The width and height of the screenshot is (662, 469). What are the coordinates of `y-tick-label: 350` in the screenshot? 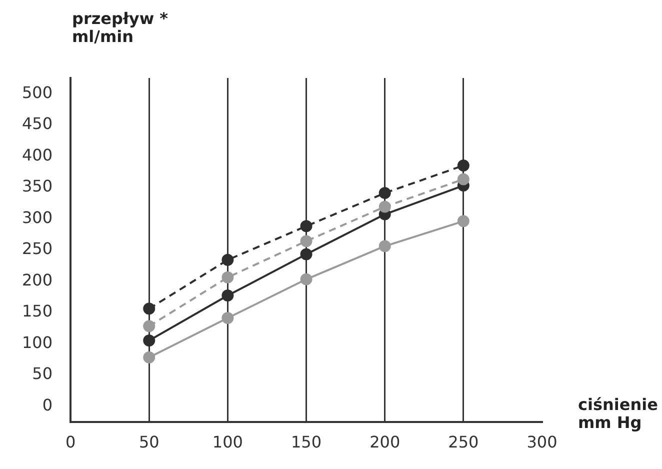 It's located at (37, 186).